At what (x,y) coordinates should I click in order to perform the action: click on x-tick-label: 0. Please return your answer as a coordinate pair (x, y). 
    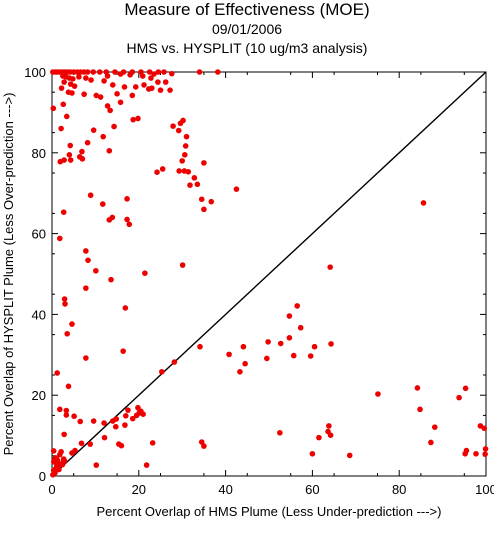
    Looking at the image, I should click on (51, 489).